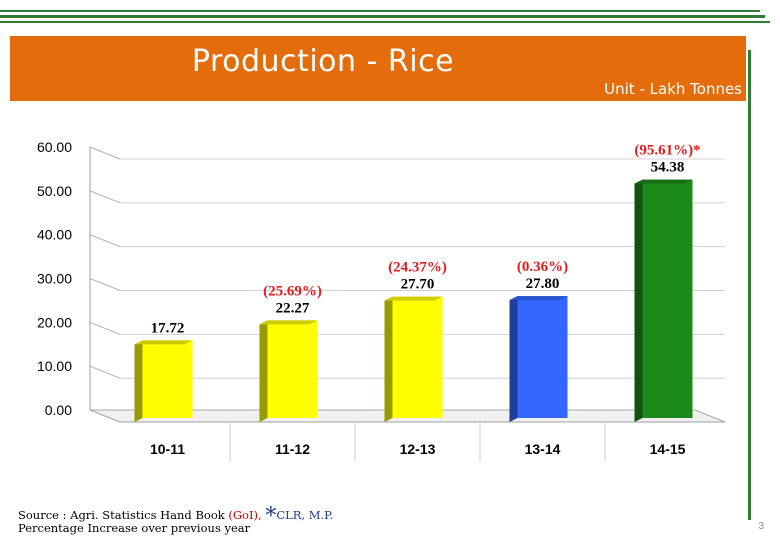 The image size is (780, 540). I want to click on percent-label: (95.61%)*, so click(667, 151).